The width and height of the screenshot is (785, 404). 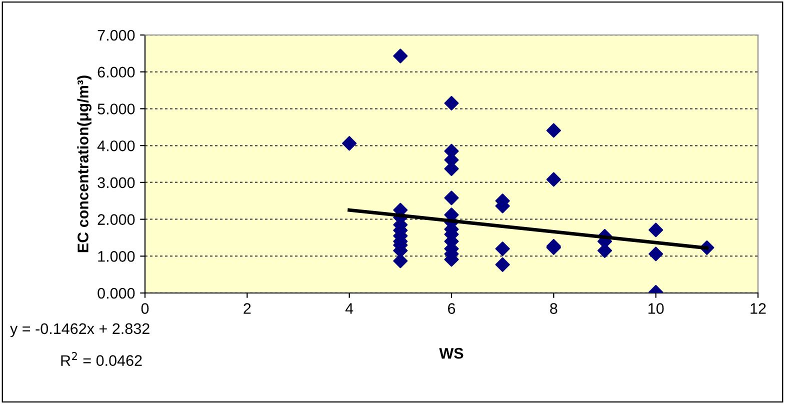 What do you see at coordinates (116, 35) in the screenshot?
I see `y-tick-label: 7.000` at bounding box center [116, 35].